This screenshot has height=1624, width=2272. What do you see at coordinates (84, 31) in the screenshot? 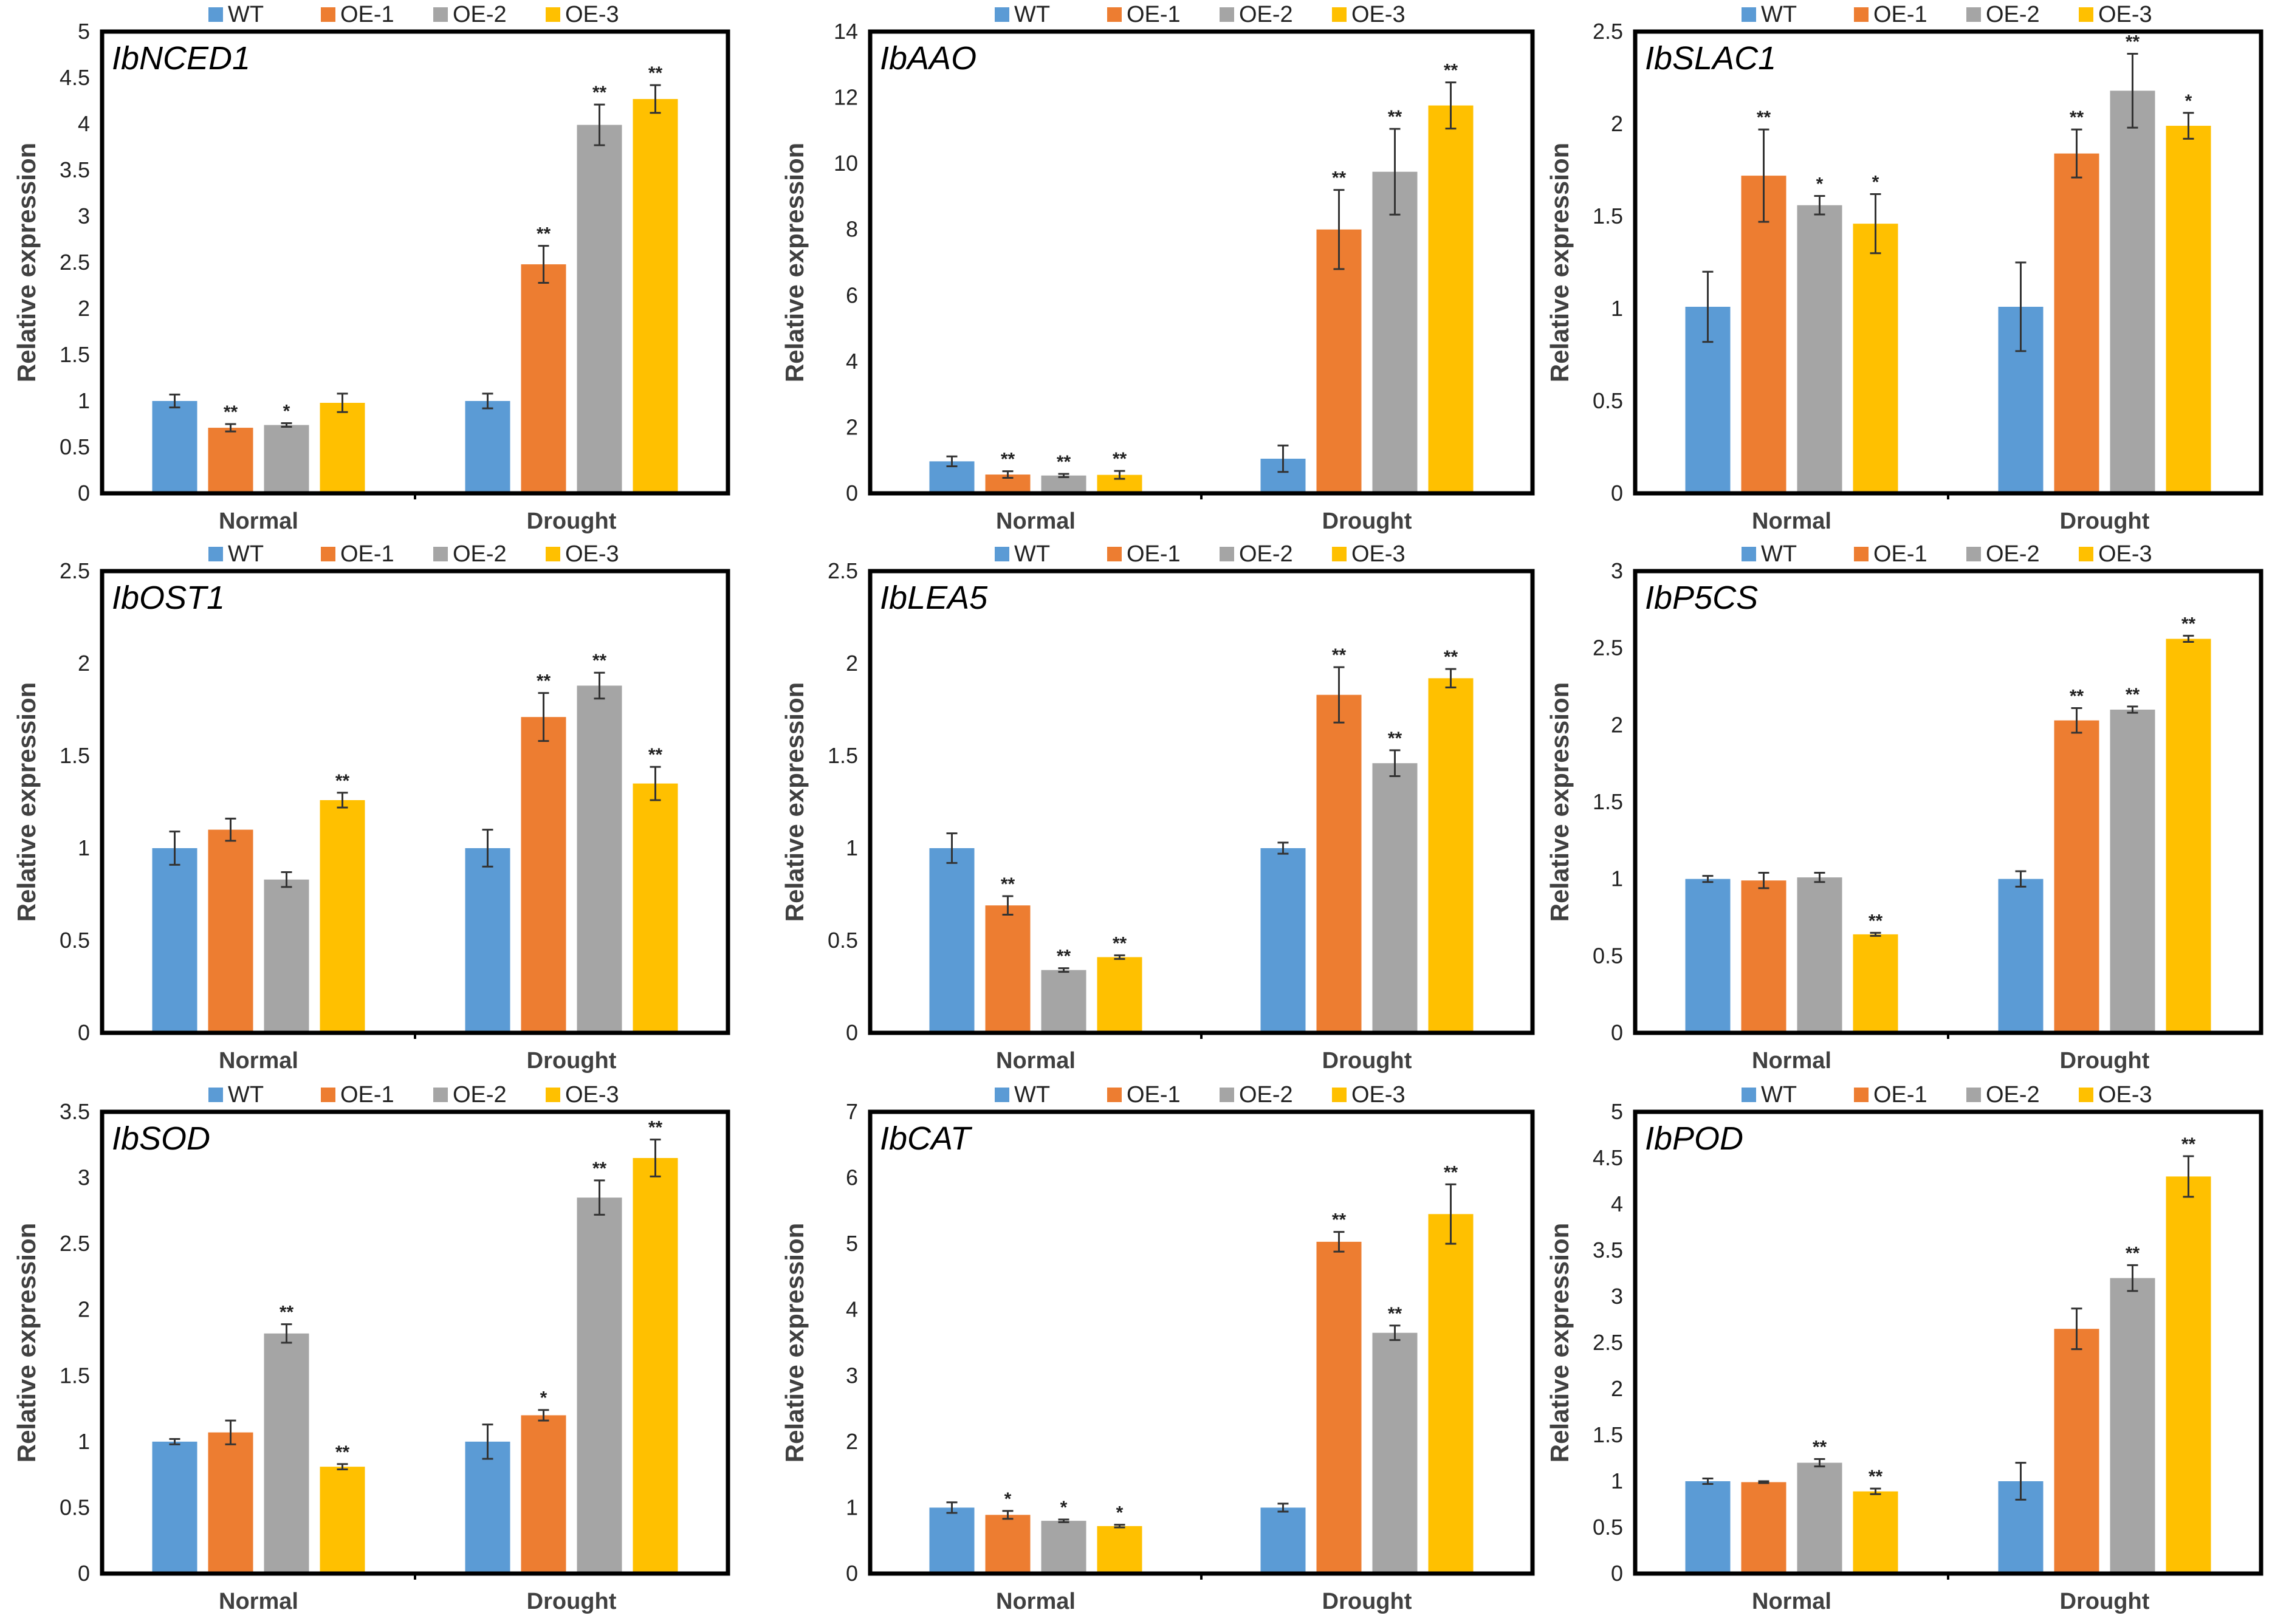
I see `y-tick-label: 5` at bounding box center [84, 31].